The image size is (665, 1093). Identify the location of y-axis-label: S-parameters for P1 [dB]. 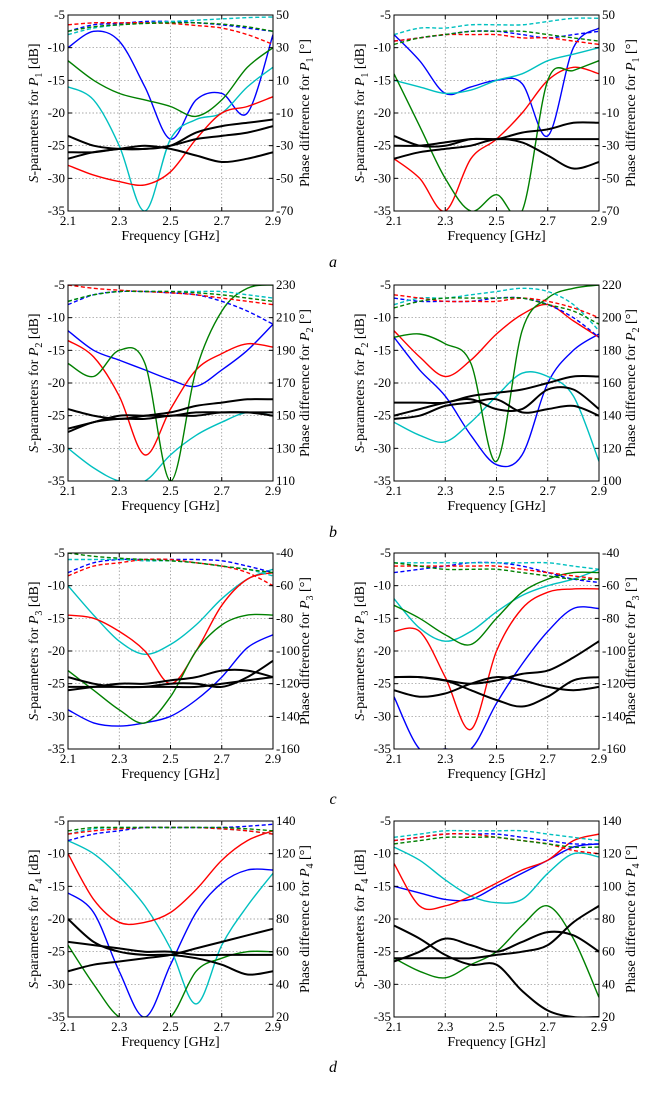
(36, 112).